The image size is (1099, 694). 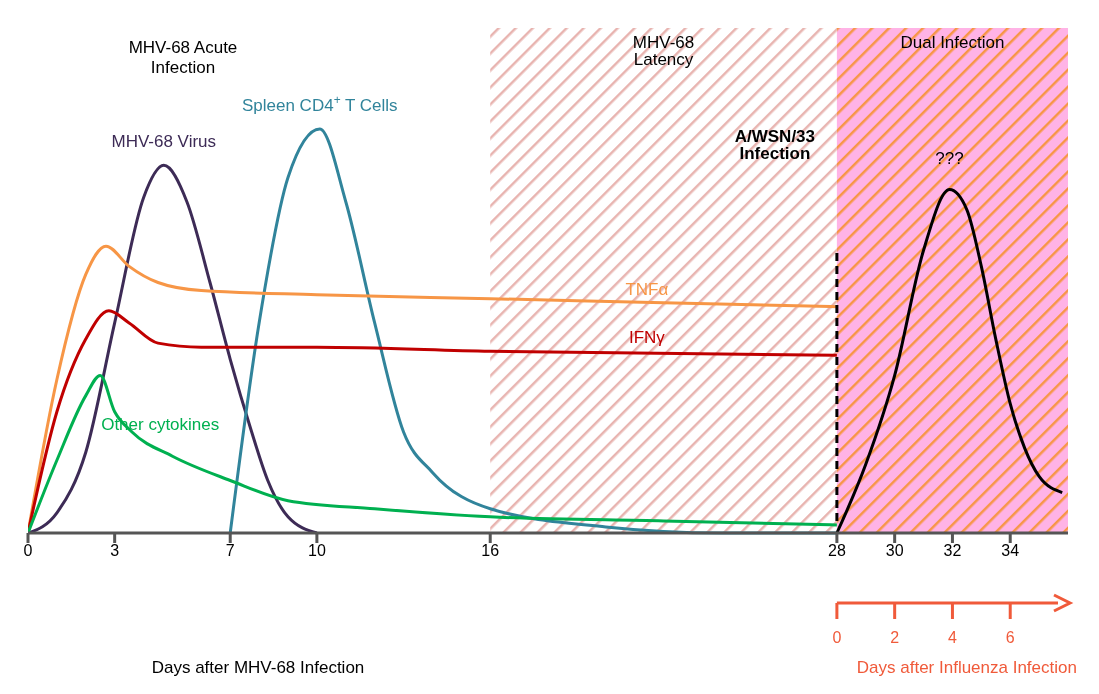 What do you see at coordinates (895, 637) in the screenshot?
I see `x2-tick-label: 2` at bounding box center [895, 637].